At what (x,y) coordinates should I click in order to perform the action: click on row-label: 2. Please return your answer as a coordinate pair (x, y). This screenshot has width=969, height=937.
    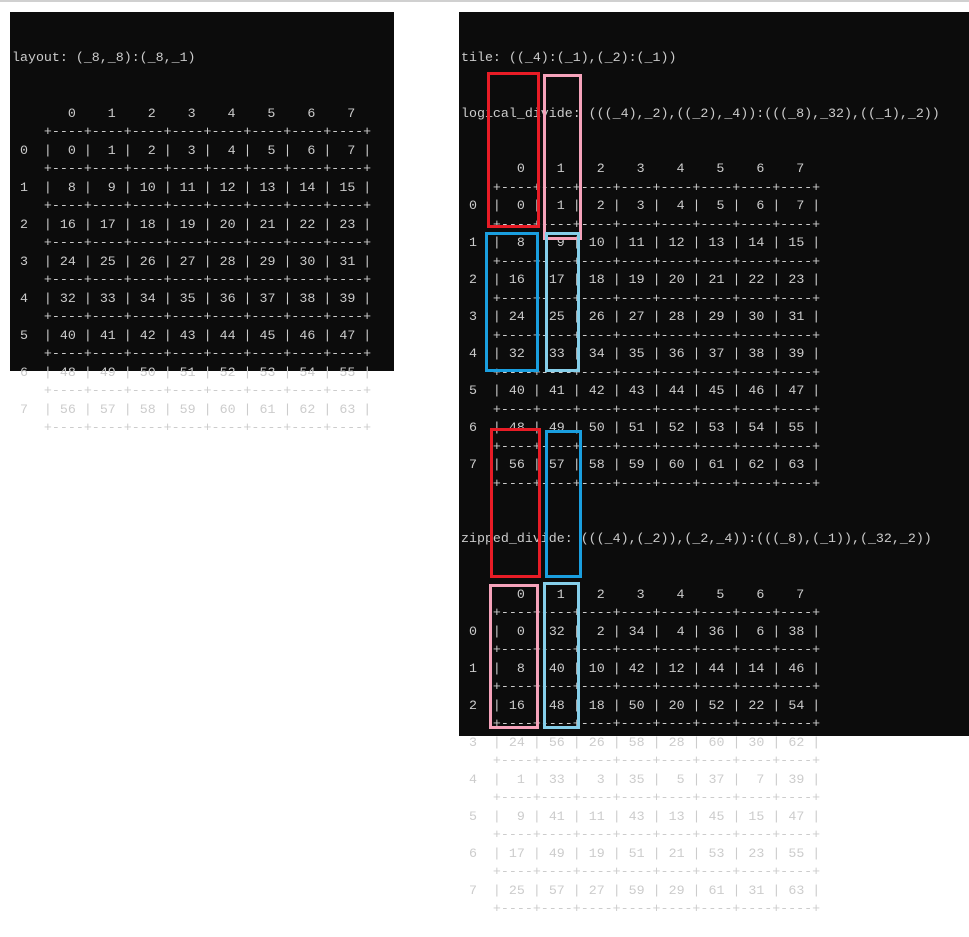
    Looking at the image, I should click on (472, 279).